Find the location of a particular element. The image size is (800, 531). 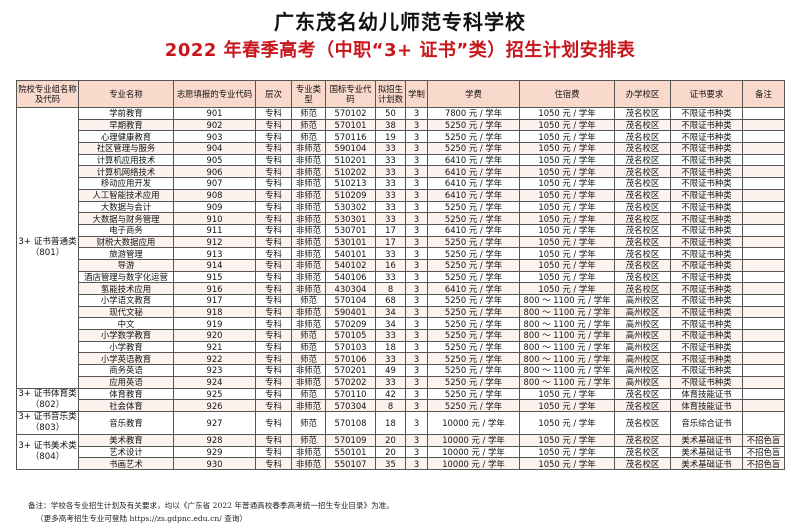

major-code: 903 is located at coordinates (214, 137).